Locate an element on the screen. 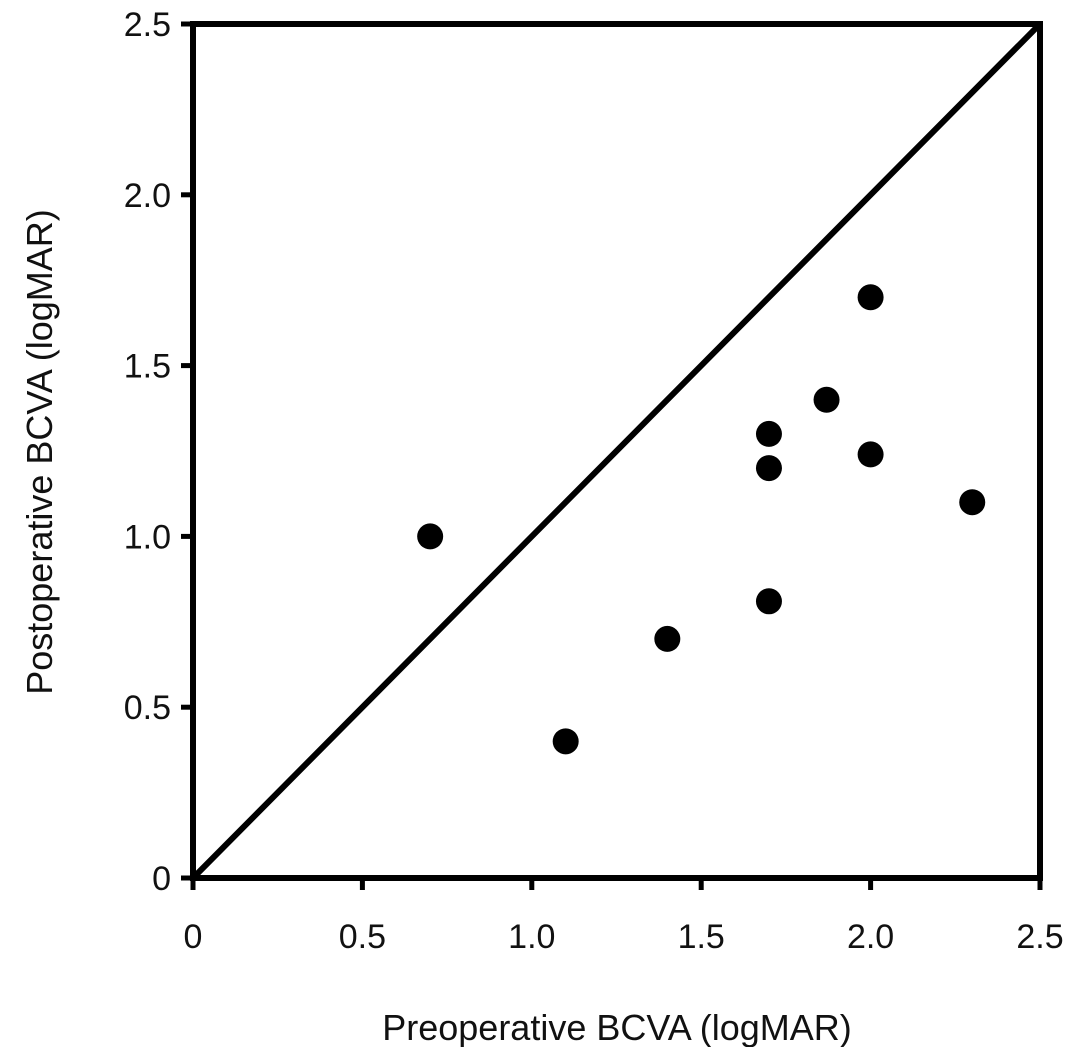 Image resolution: width=1090 pixels, height=1047 pixels. x-tick-label: 0.5 is located at coordinates (362, 937).